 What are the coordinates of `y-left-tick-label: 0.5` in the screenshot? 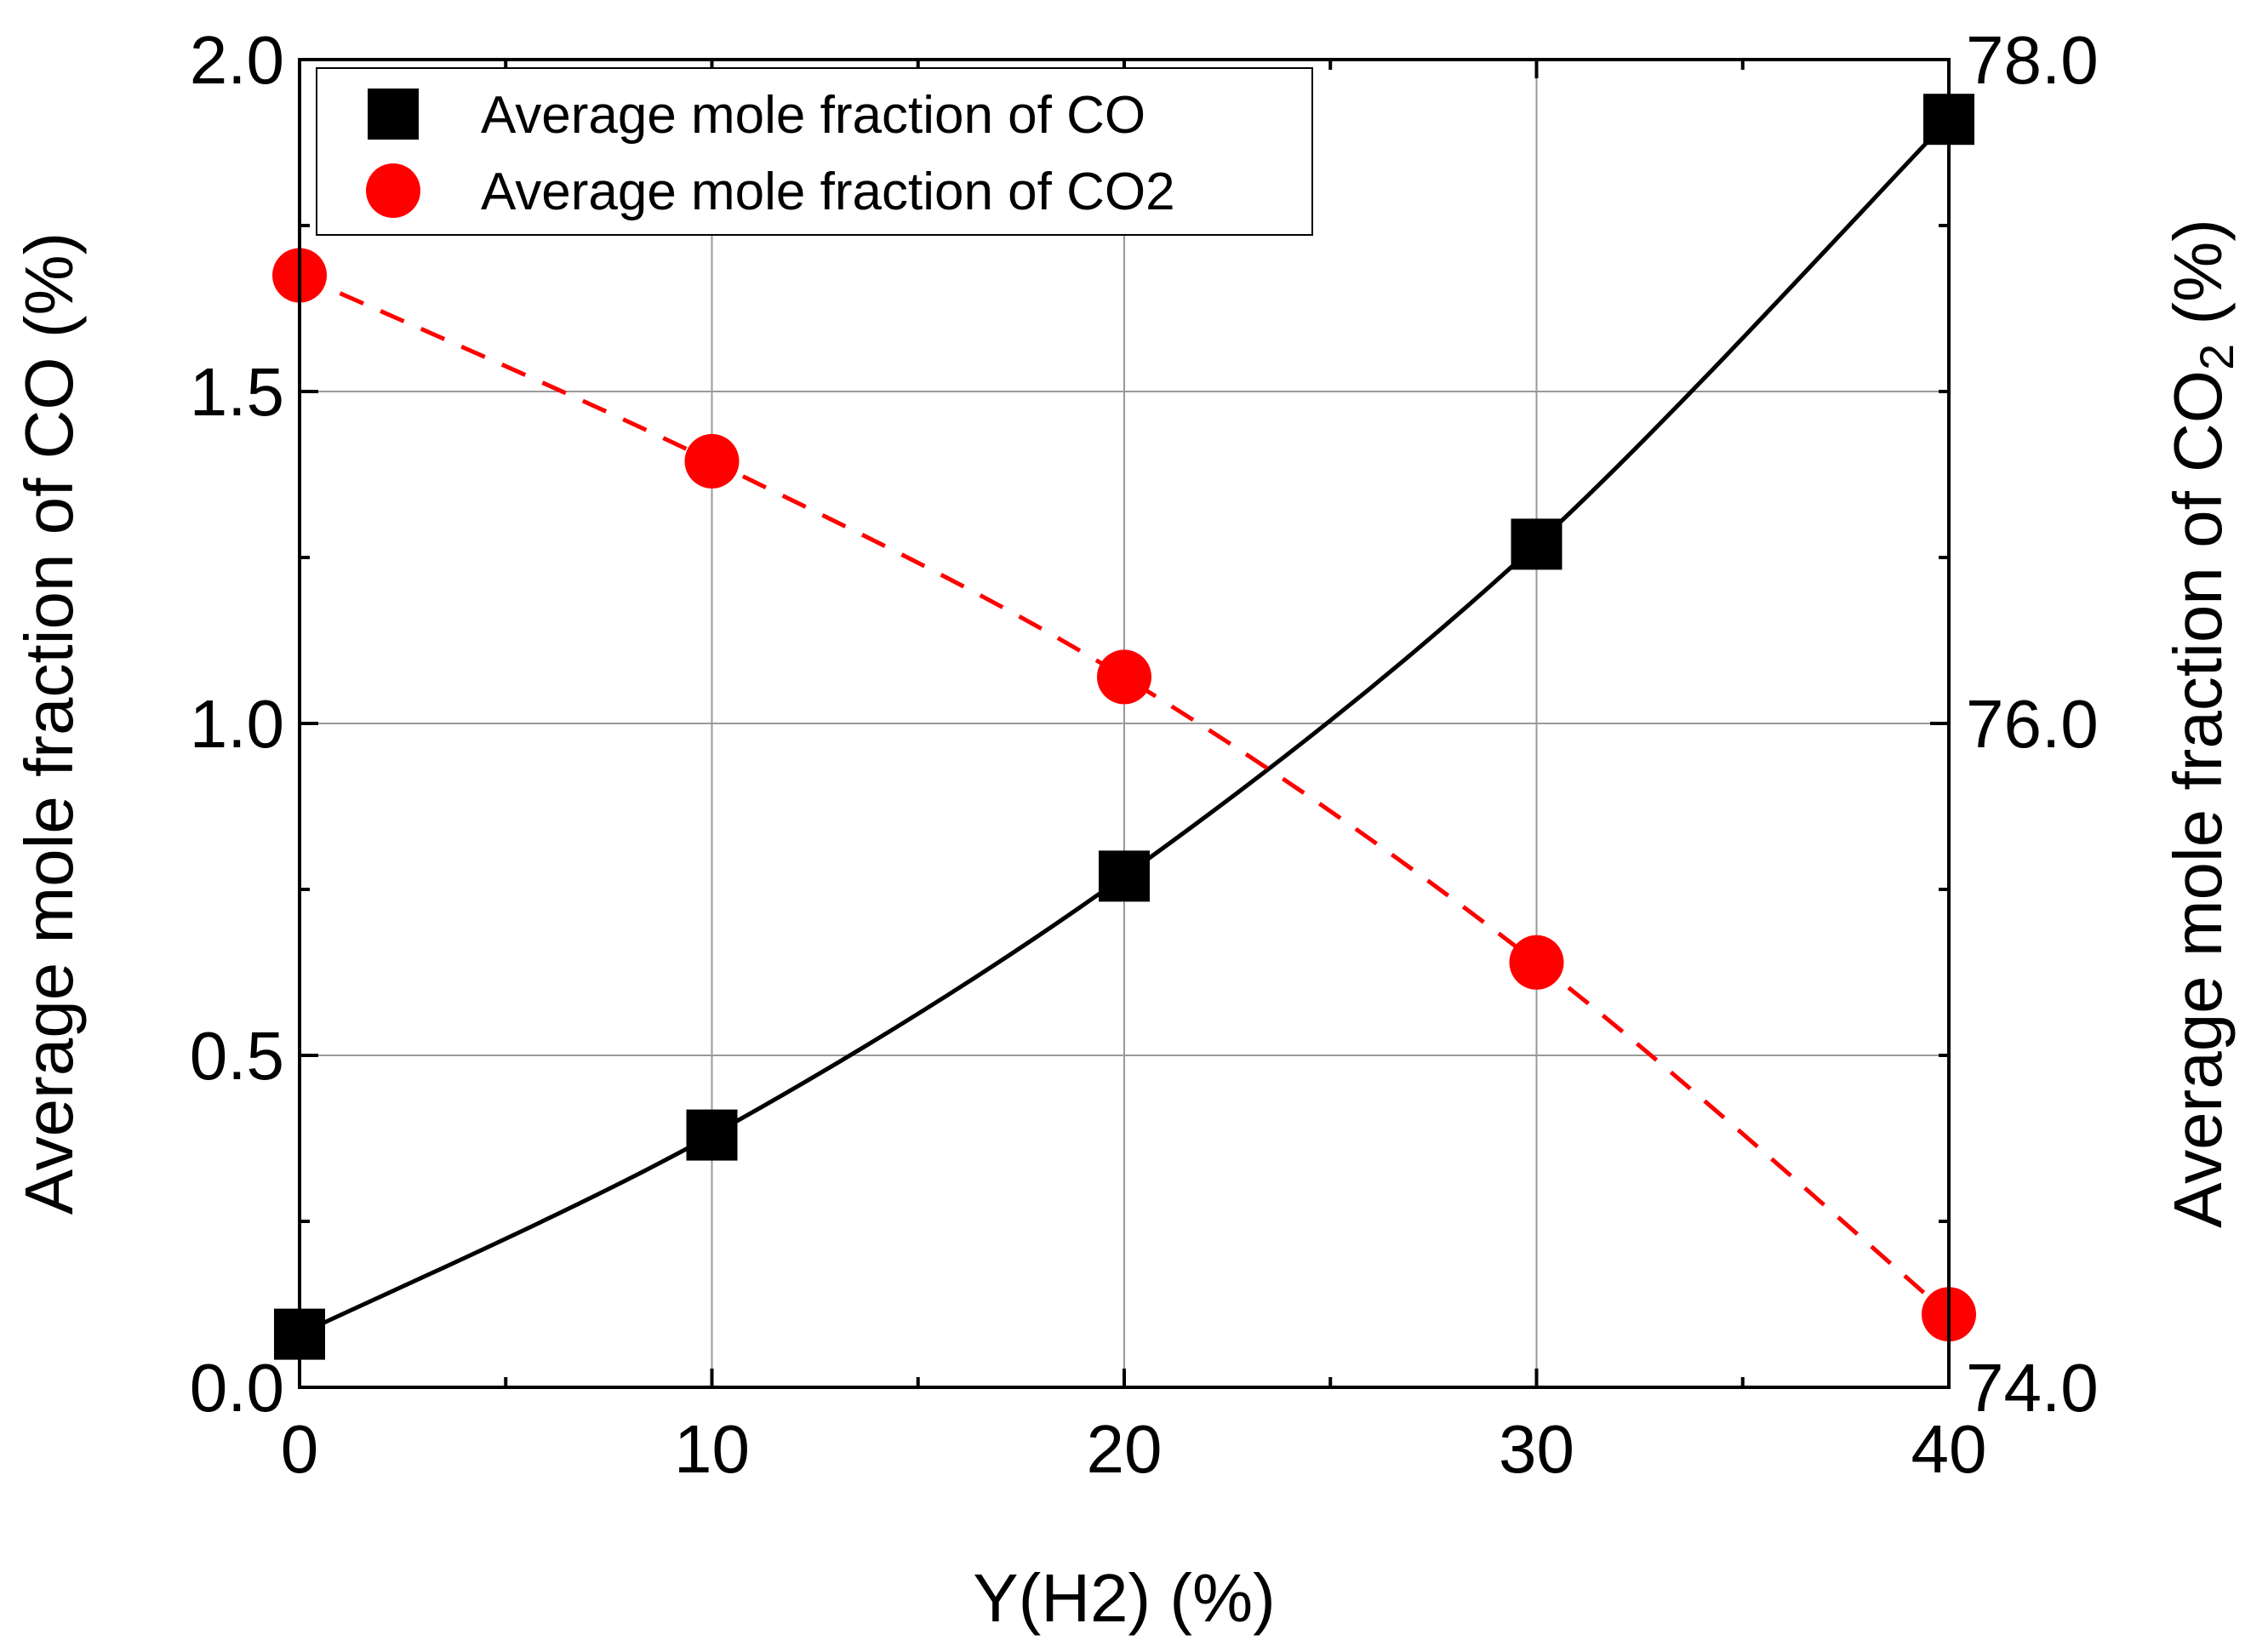 It's located at (237, 1056).